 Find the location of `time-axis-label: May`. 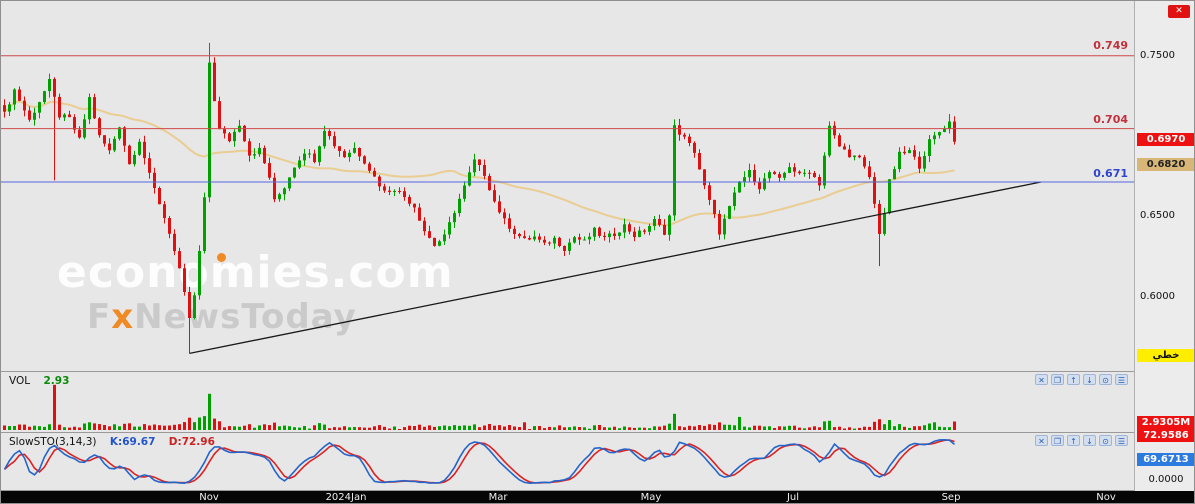

time-axis-label: May is located at coordinates (651, 497).